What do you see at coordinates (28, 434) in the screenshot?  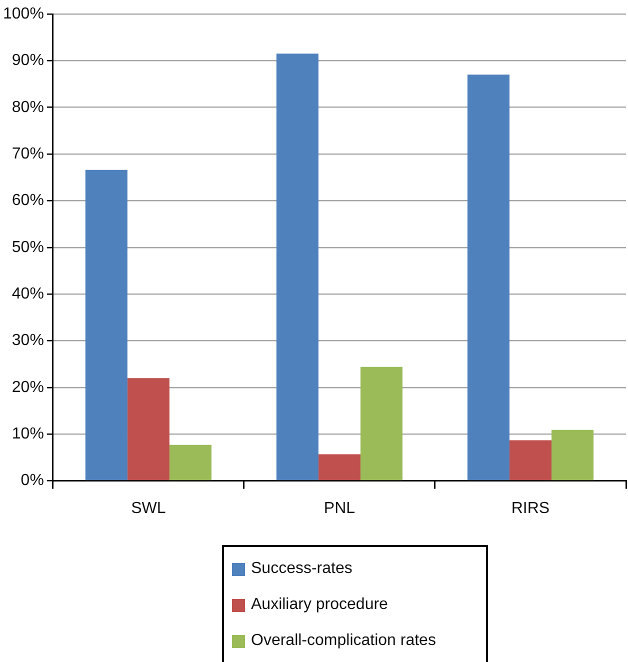 I see `y-tick-label: 10%` at bounding box center [28, 434].